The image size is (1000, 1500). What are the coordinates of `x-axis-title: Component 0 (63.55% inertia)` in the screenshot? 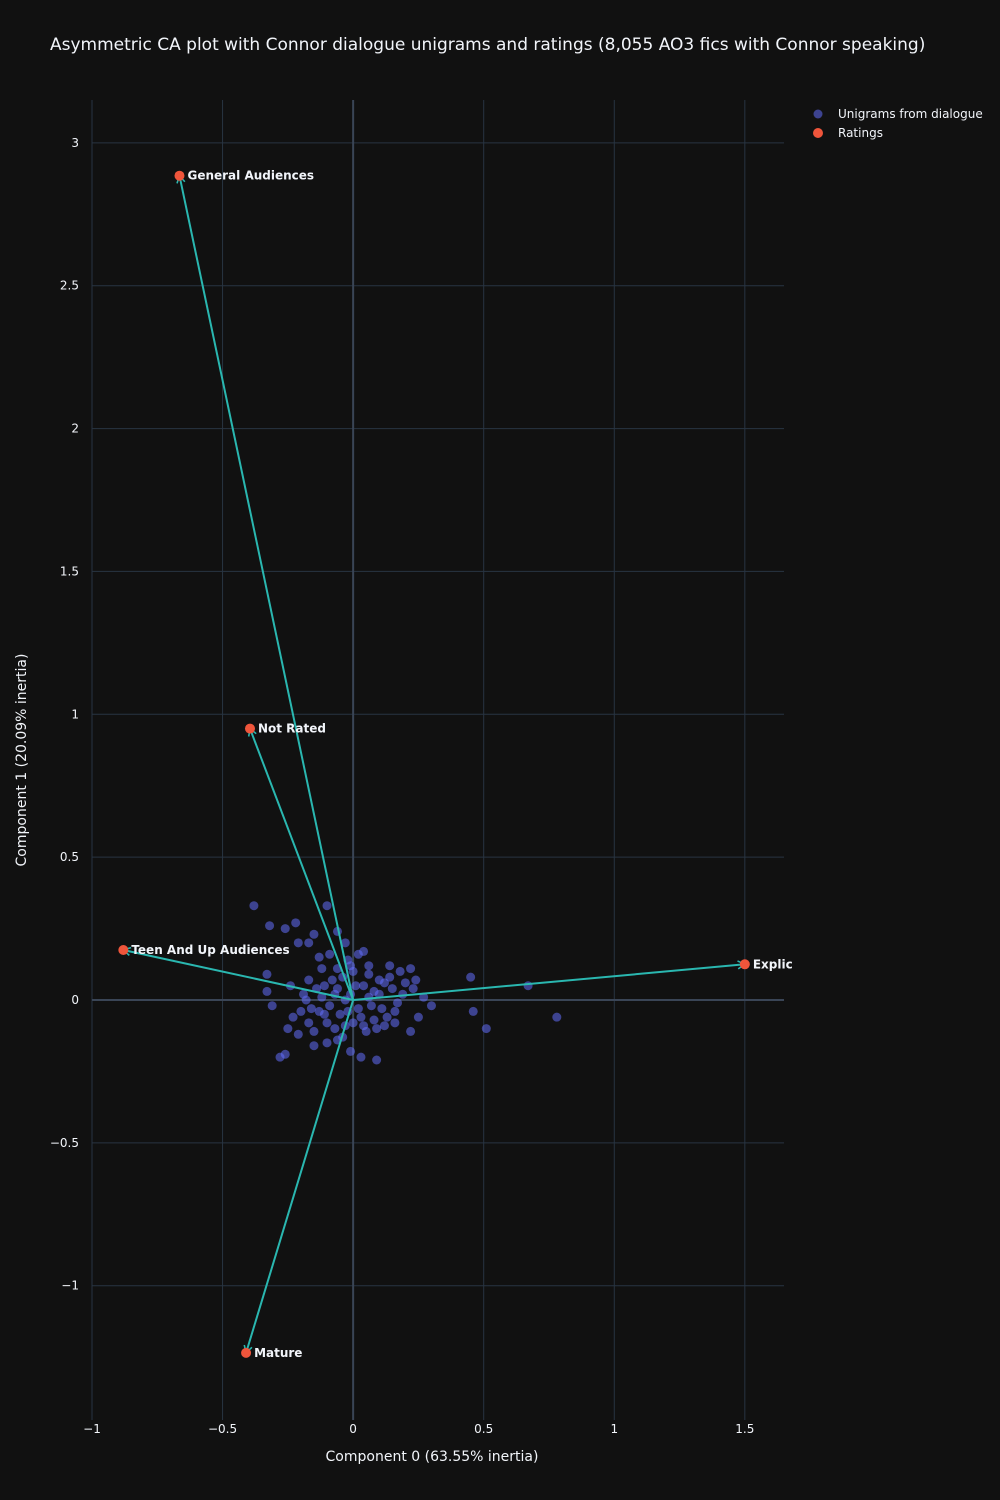 It's located at (432, 1457).